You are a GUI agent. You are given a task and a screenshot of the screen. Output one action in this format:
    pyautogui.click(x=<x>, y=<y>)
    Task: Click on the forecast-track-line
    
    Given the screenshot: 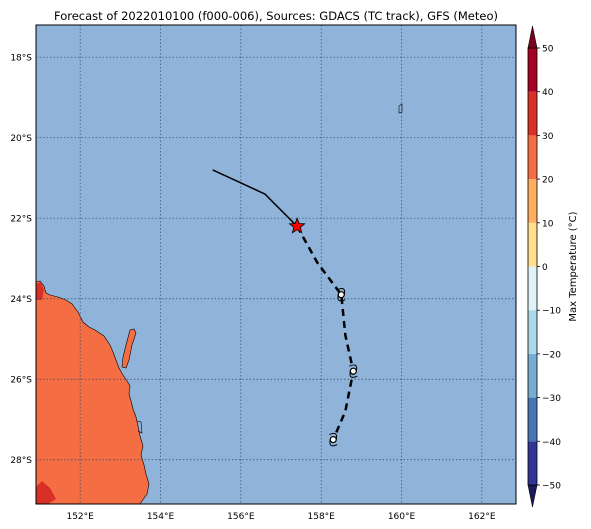 What is the action you would take?
    pyautogui.click(x=325, y=333)
    